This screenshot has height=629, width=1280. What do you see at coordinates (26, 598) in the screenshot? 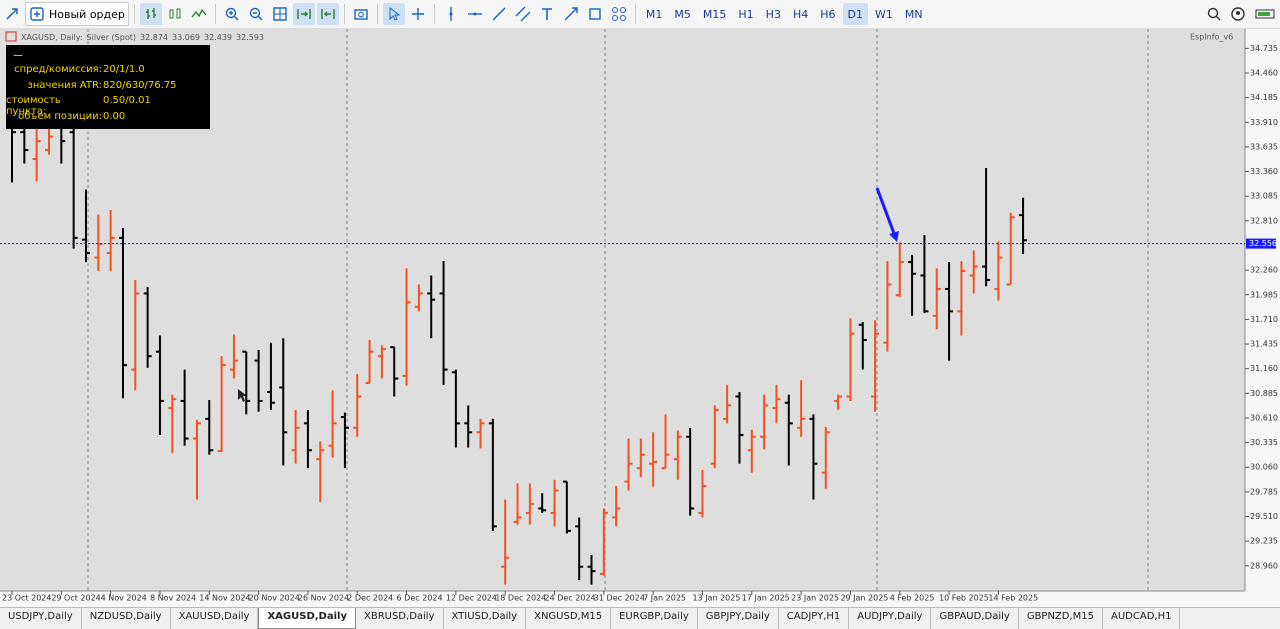
I see `x-tick-label: 23 Oct 2024` at bounding box center [26, 598].